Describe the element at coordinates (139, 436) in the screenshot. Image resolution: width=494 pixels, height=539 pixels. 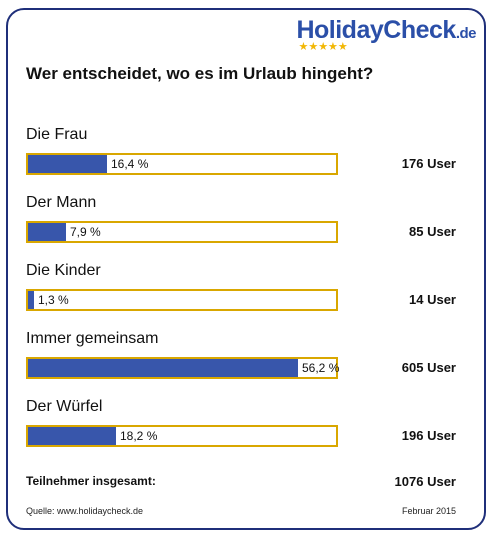
I see `data-label: 18,2 %` at that location.